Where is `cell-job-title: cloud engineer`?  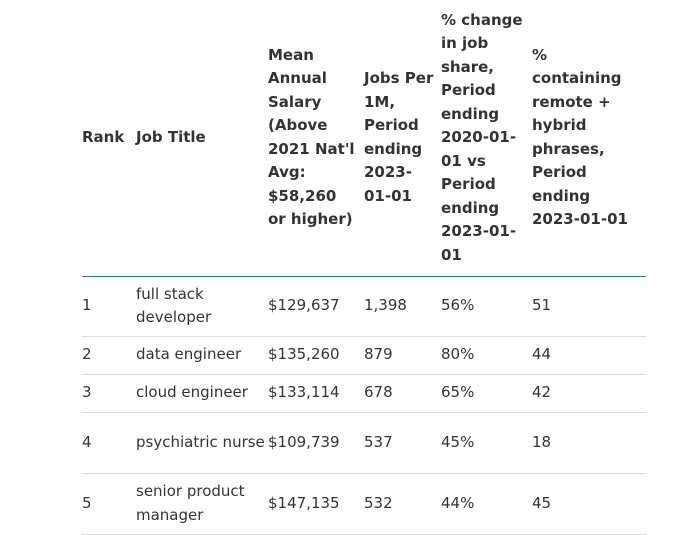
cell-job-title: cloud engineer is located at coordinates (202, 393).